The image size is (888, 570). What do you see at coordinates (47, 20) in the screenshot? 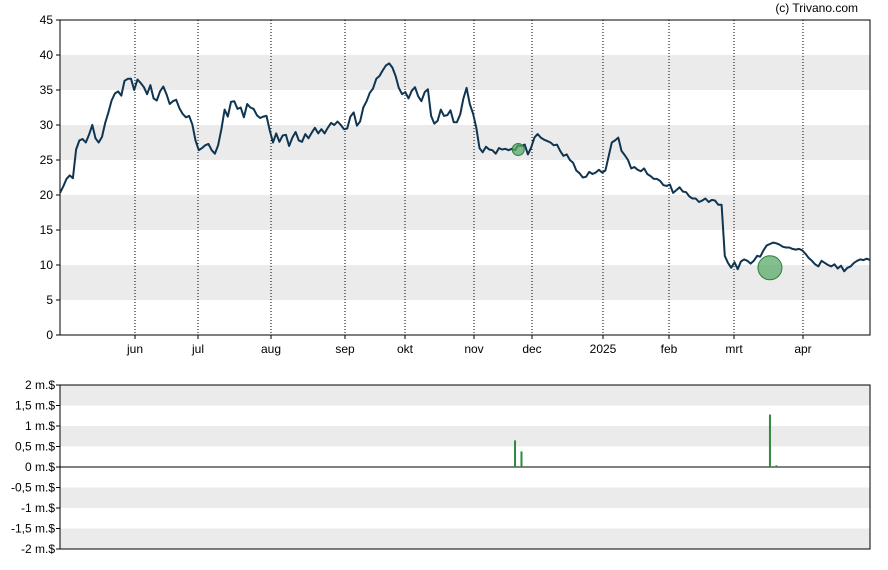
I see `y-tick-label: 45` at bounding box center [47, 20].